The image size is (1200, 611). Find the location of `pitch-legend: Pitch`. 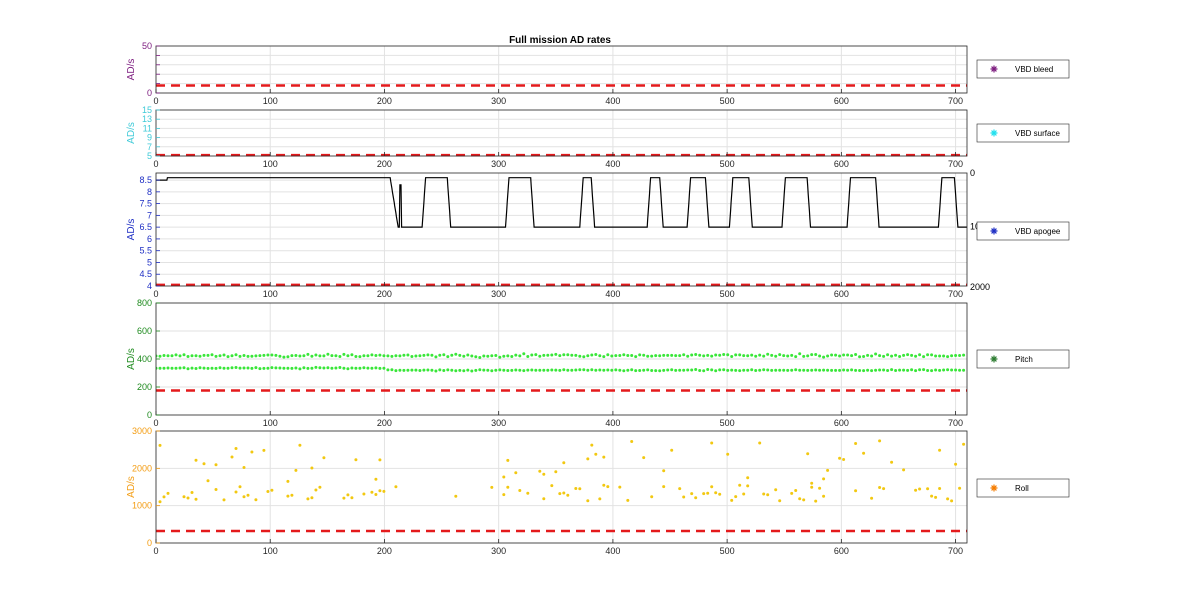

pitch-legend: Pitch is located at coordinates (1023, 359).